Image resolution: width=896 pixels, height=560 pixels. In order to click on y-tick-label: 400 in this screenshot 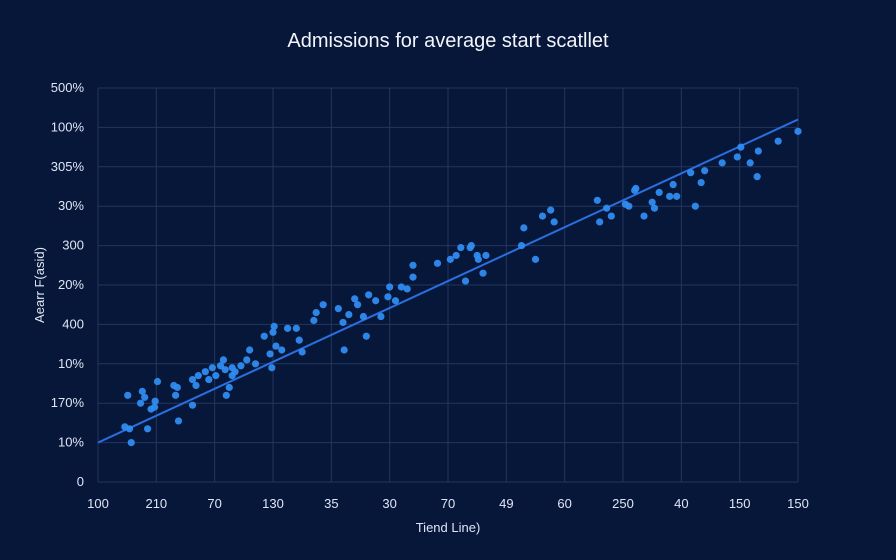, I will do `click(73, 323)`.